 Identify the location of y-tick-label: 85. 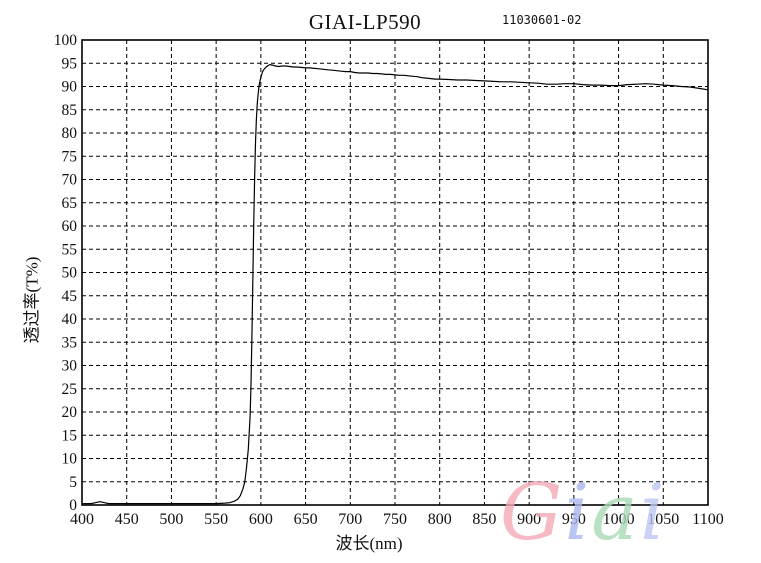
(70, 110).